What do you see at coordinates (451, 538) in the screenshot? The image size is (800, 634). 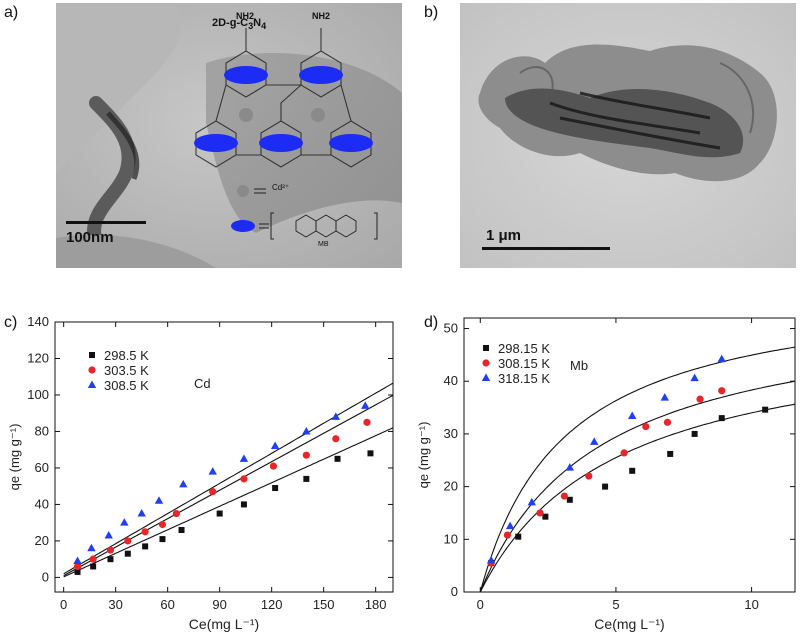 I see `y-tick-label: 10` at bounding box center [451, 538].